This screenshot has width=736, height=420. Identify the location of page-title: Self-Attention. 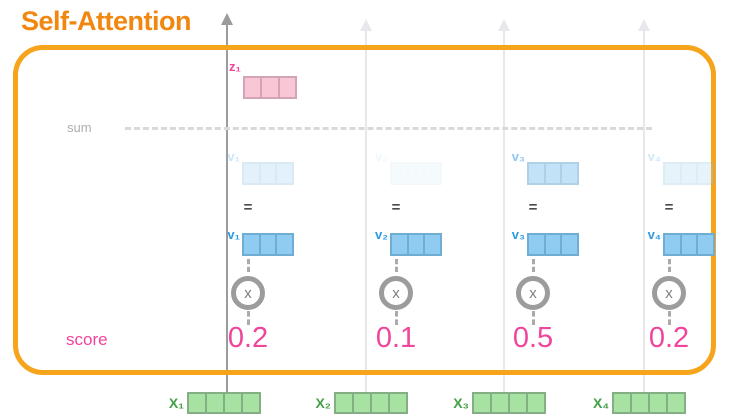
(106, 21).